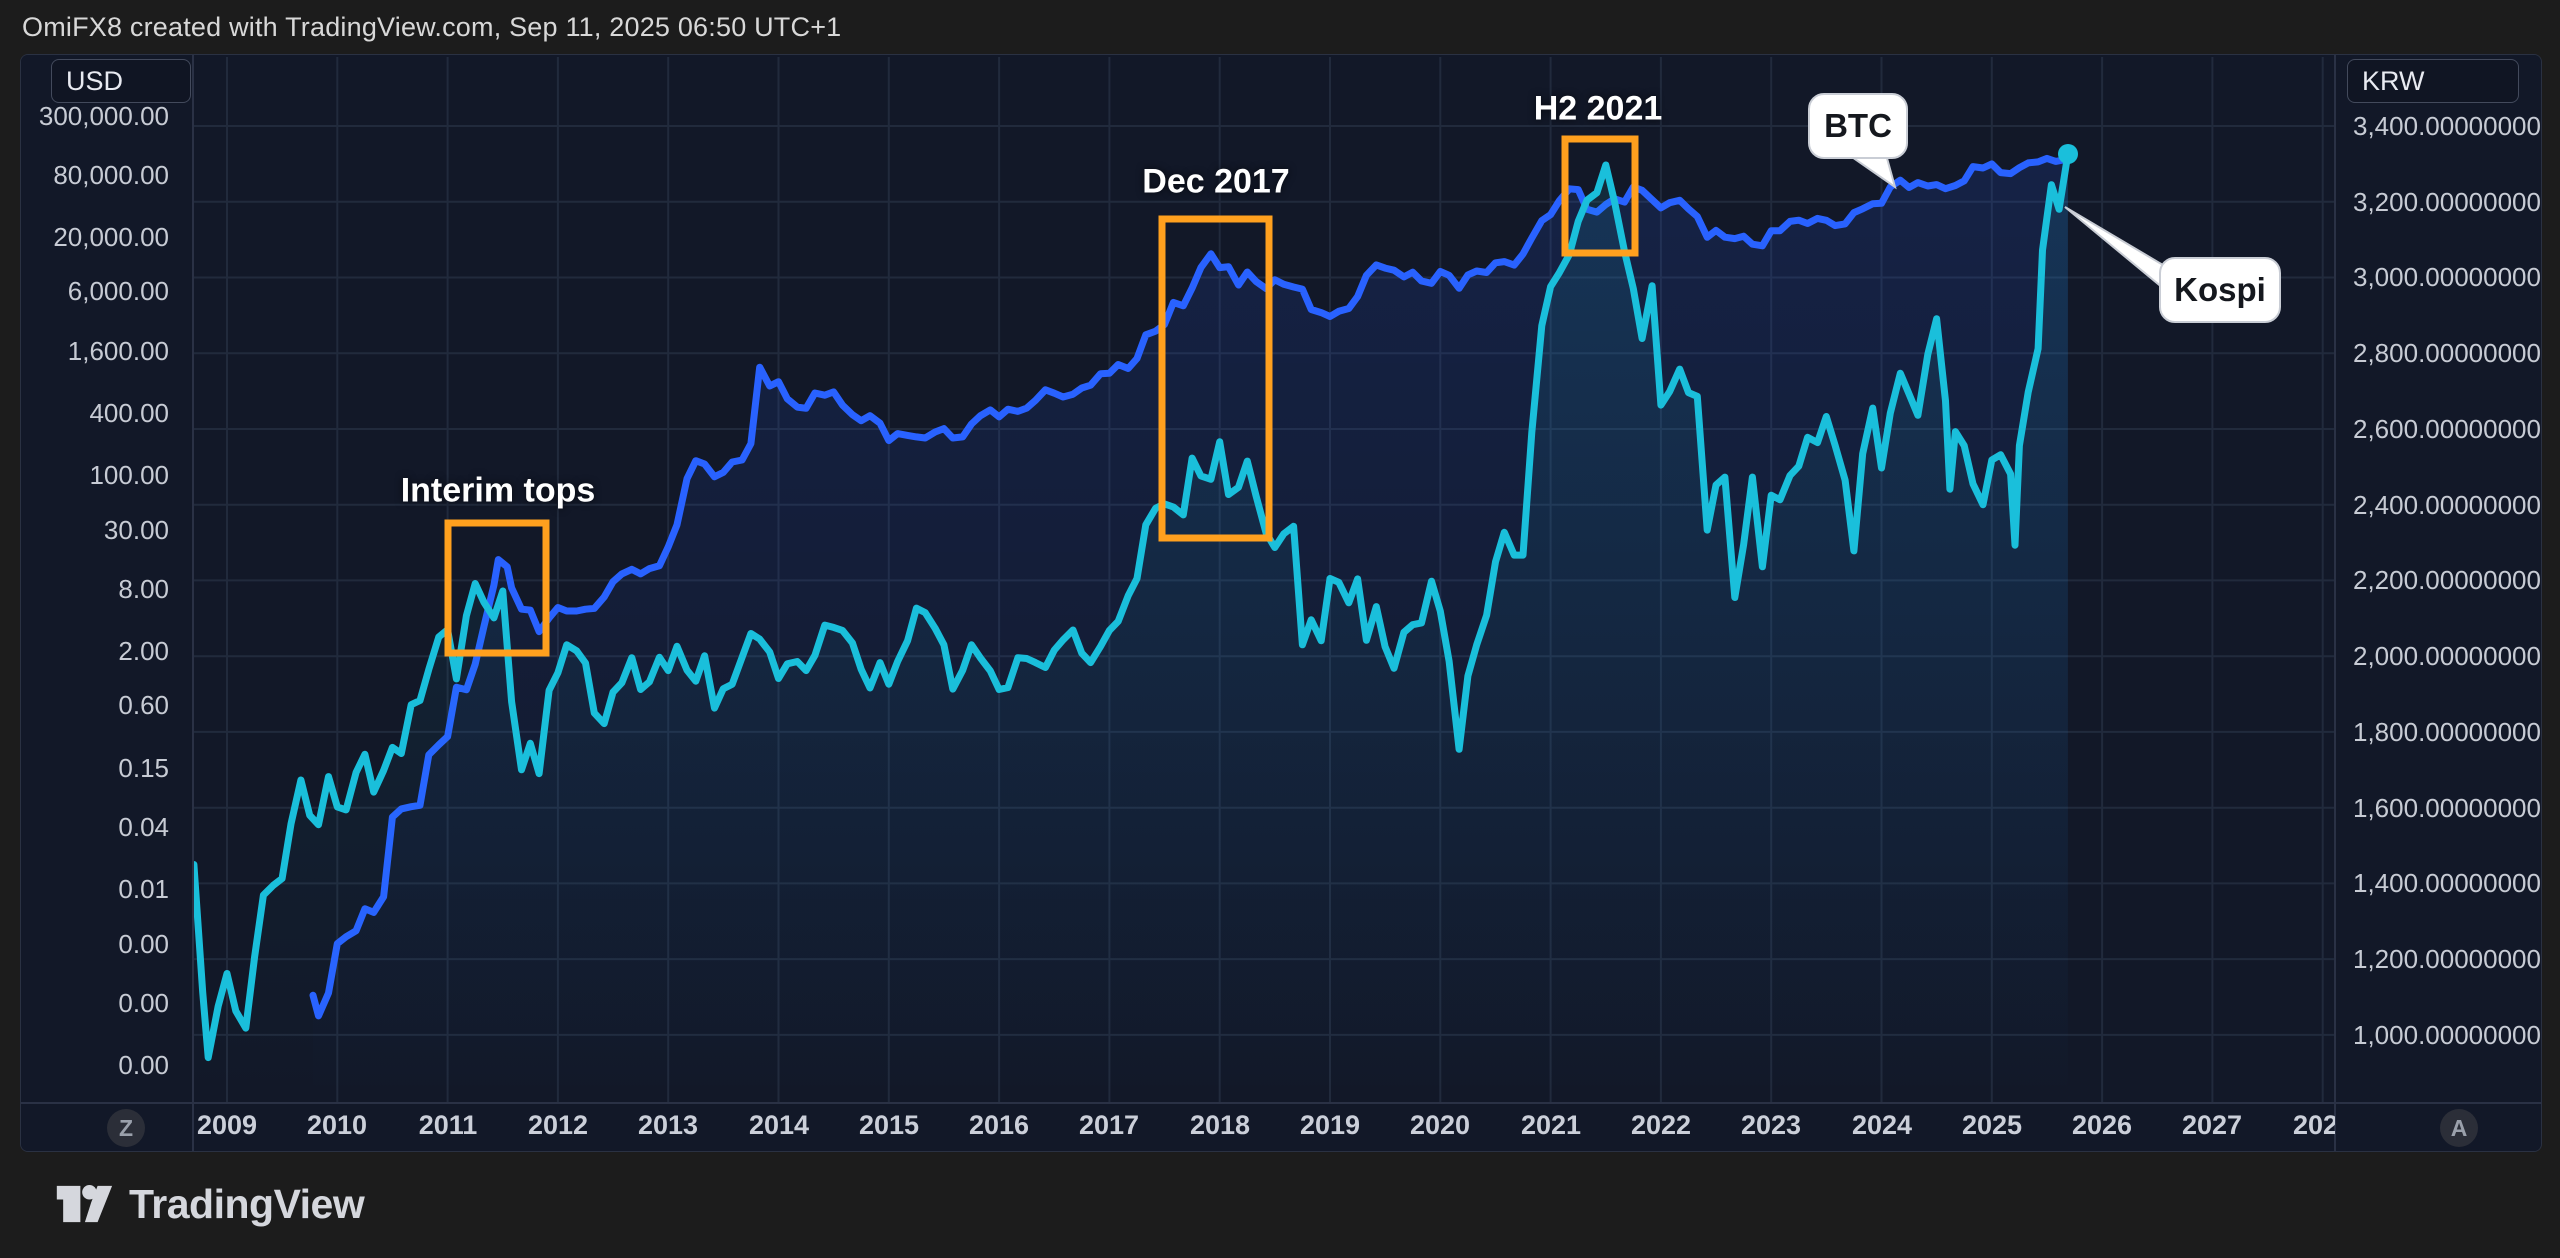  What do you see at coordinates (498, 490) in the screenshot?
I see `annotation-interim-tops: Interim tops` at bounding box center [498, 490].